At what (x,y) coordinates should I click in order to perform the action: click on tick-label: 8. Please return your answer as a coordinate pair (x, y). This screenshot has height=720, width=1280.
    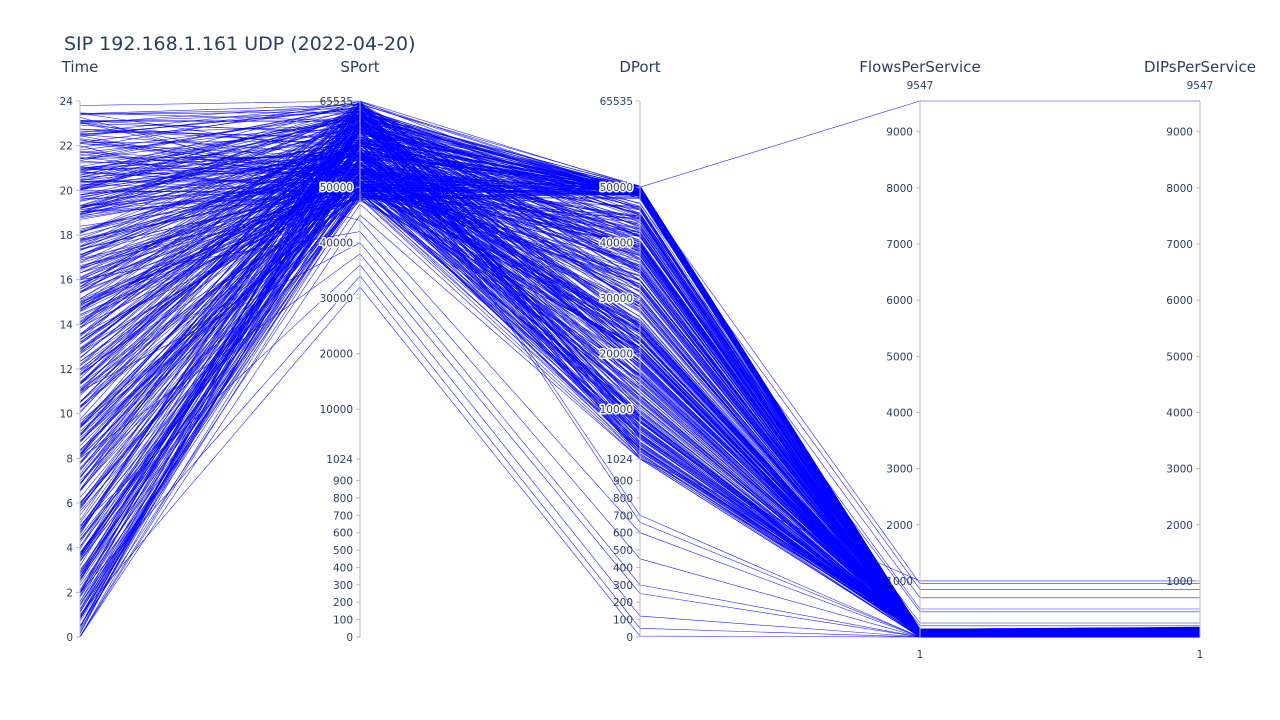
    Looking at the image, I should click on (69, 459).